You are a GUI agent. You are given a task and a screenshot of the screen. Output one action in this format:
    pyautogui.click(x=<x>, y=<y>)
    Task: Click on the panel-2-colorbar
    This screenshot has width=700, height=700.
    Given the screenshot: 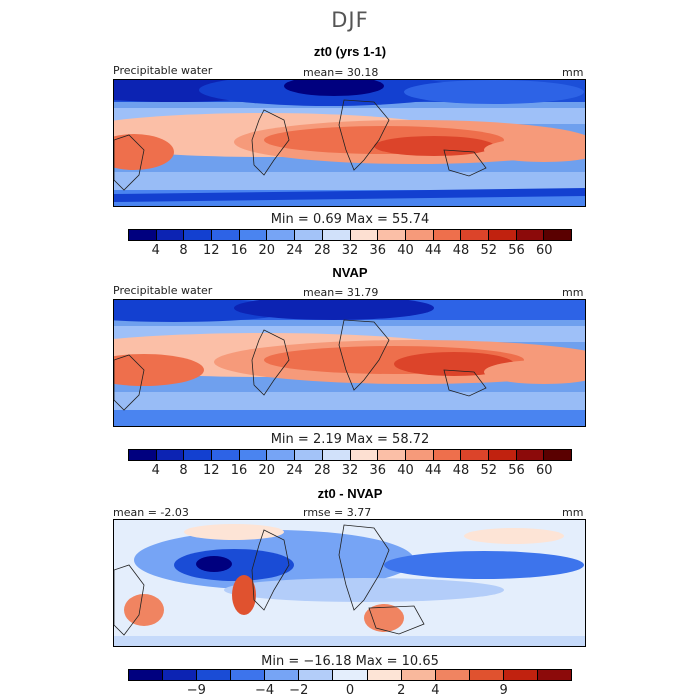 What is the action you would take?
    pyautogui.click(x=350, y=455)
    